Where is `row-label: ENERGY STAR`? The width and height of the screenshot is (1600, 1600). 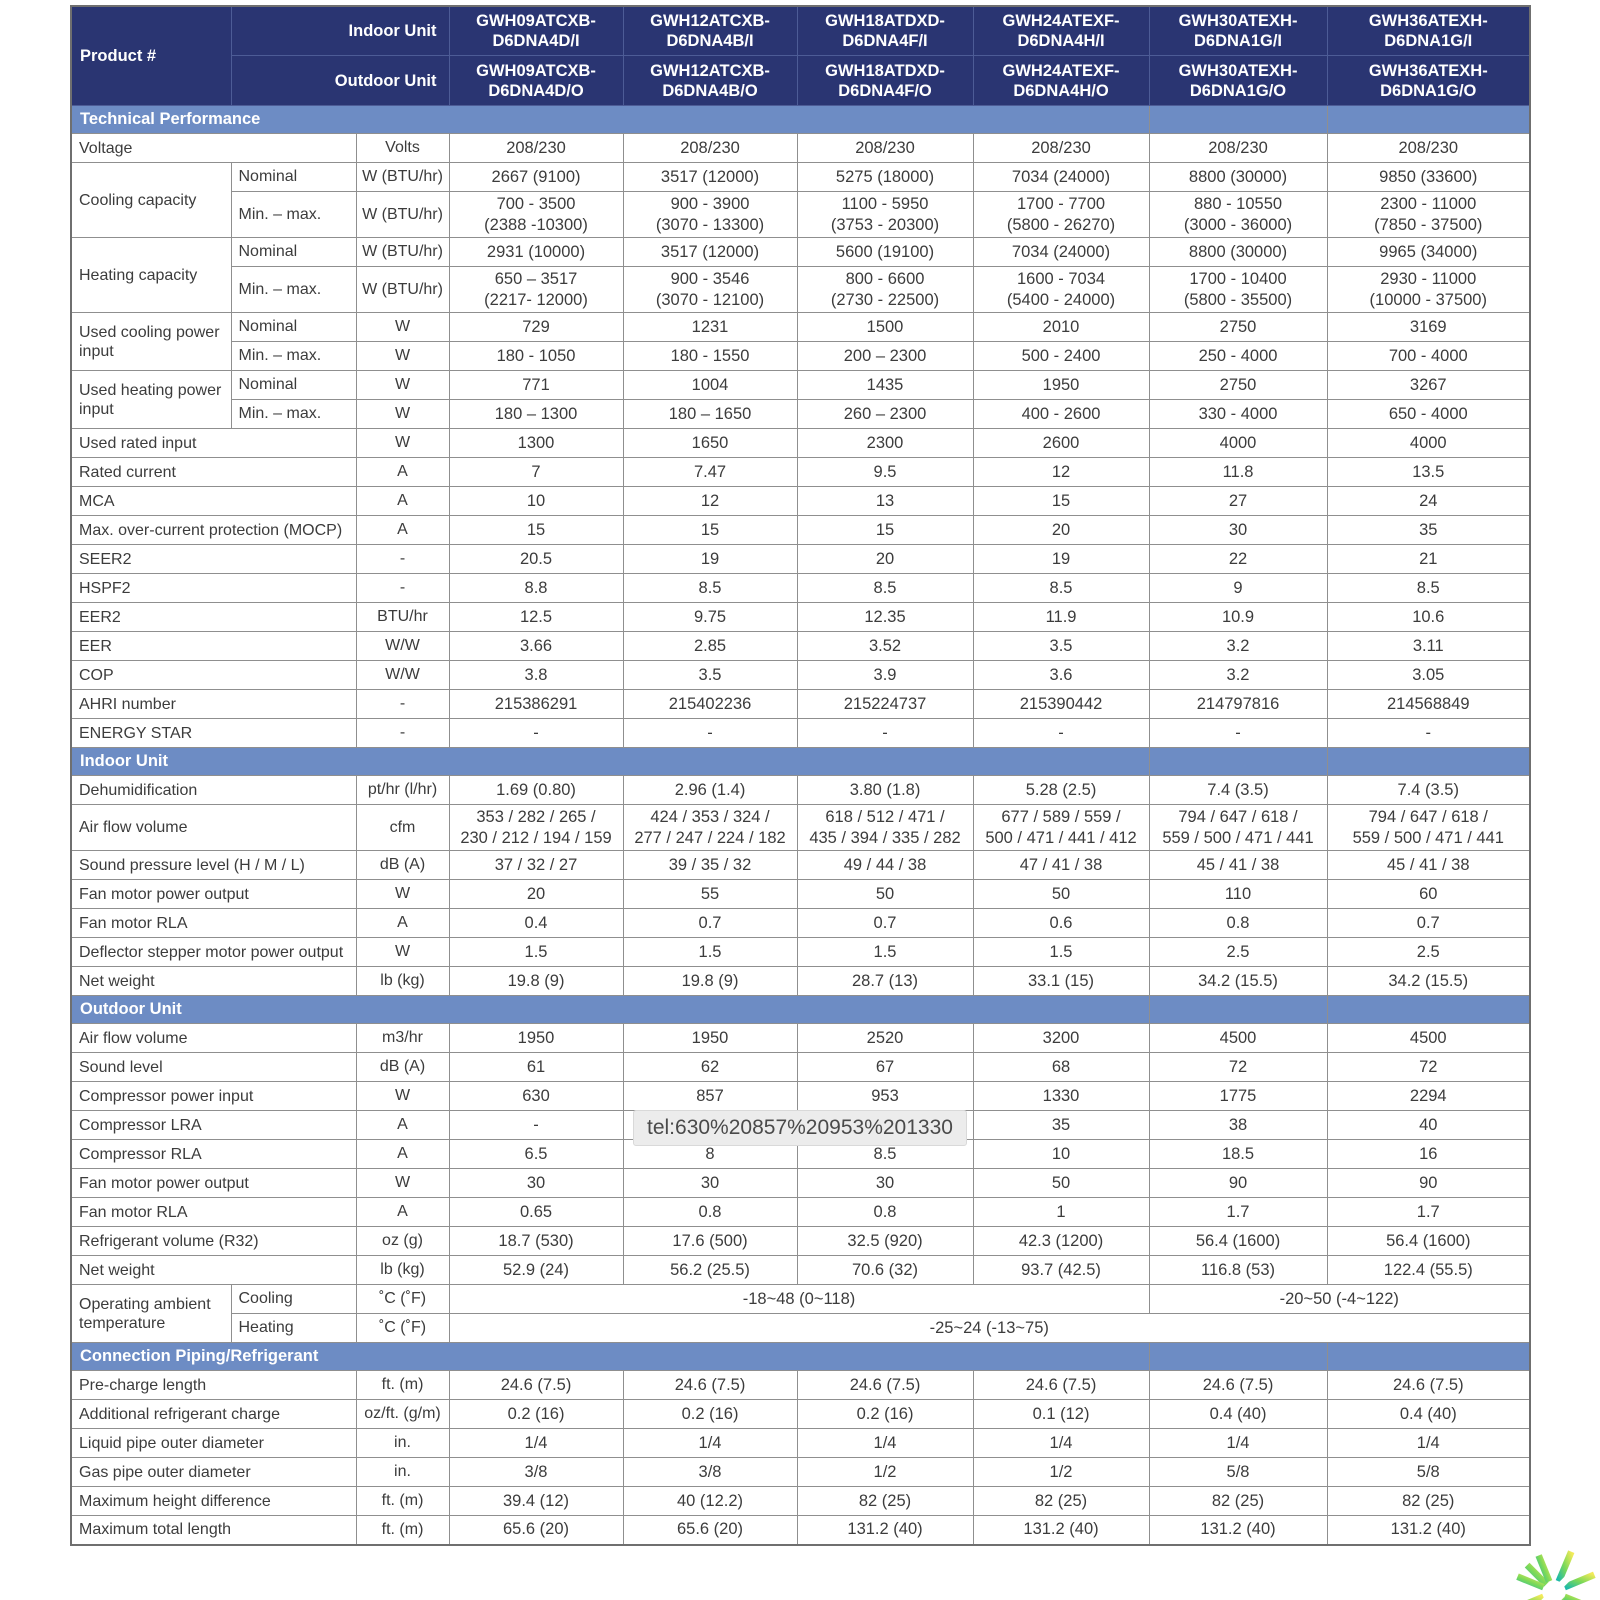 row-label: ENERGY STAR is located at coordinates (213, 733).